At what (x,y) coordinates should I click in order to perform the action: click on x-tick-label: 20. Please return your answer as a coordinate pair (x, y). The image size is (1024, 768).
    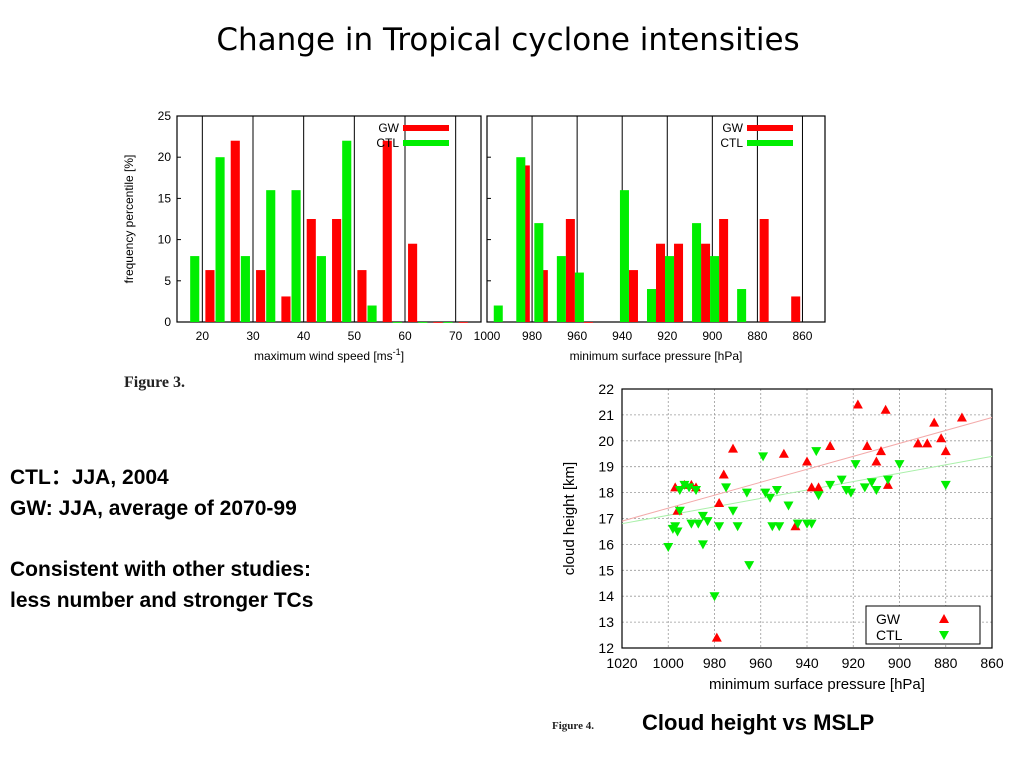
    Looking at the image, I should click on (203, 336).